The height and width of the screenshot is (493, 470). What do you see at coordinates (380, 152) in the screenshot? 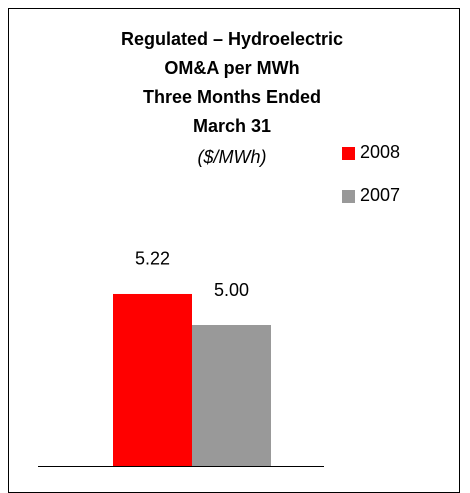
I see `legend-label: 2008` at bounding box center [380, 152].